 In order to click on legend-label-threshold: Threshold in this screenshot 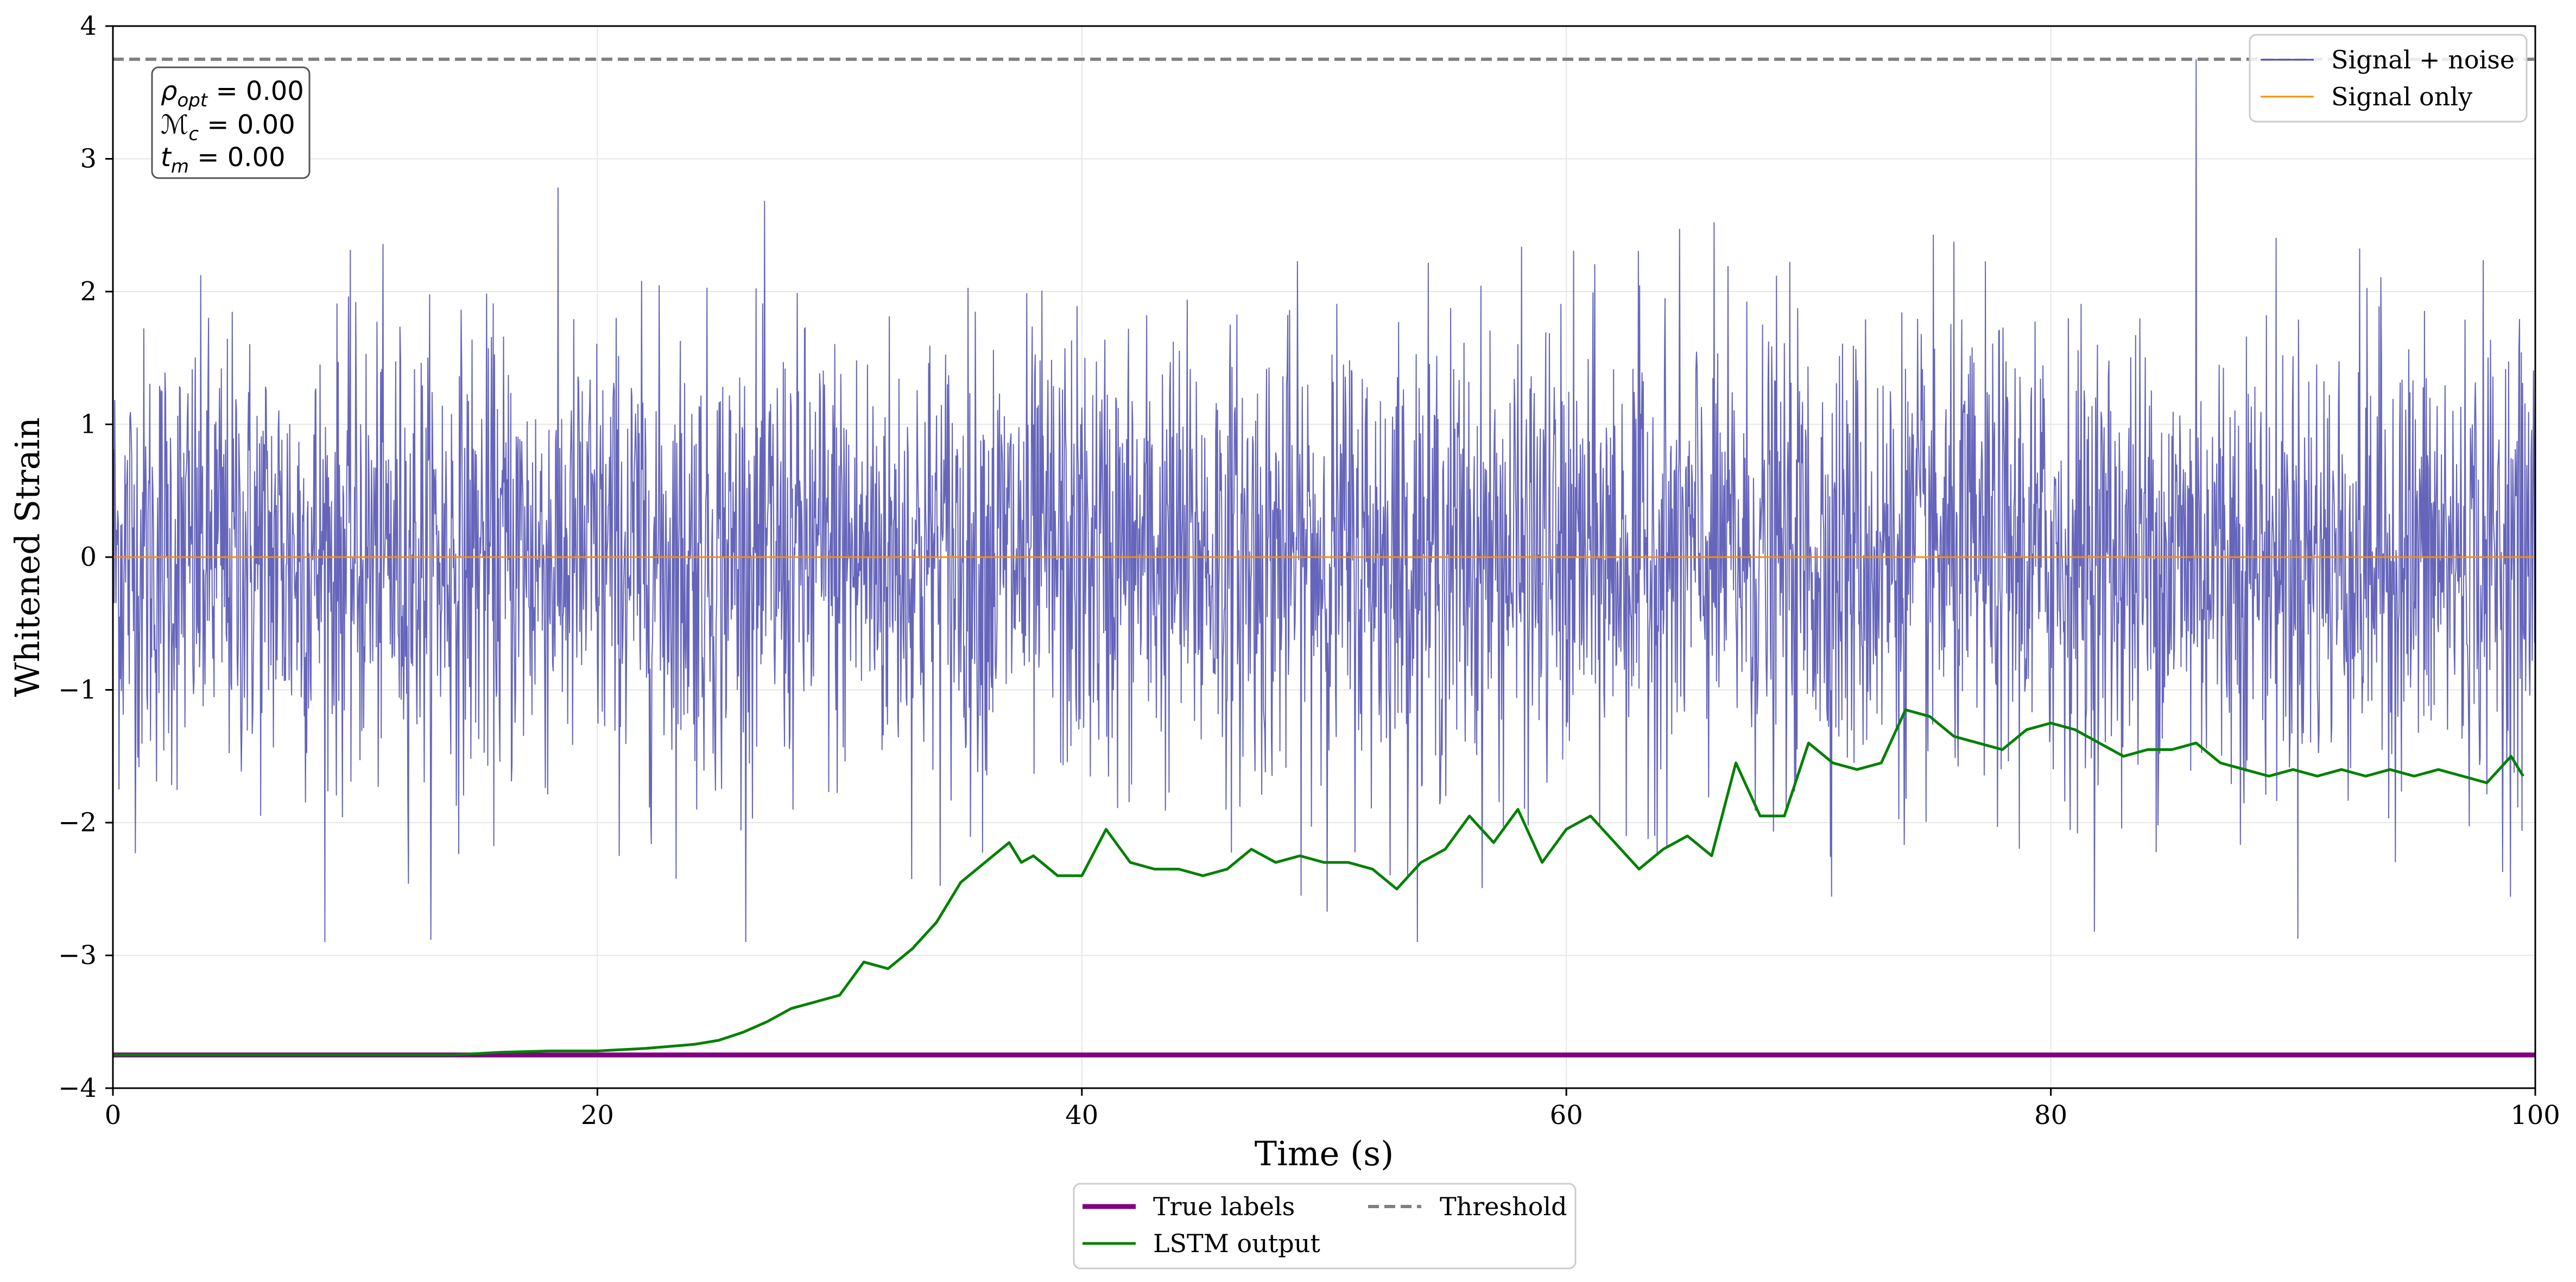, I will do `click(1503, 1206)`.